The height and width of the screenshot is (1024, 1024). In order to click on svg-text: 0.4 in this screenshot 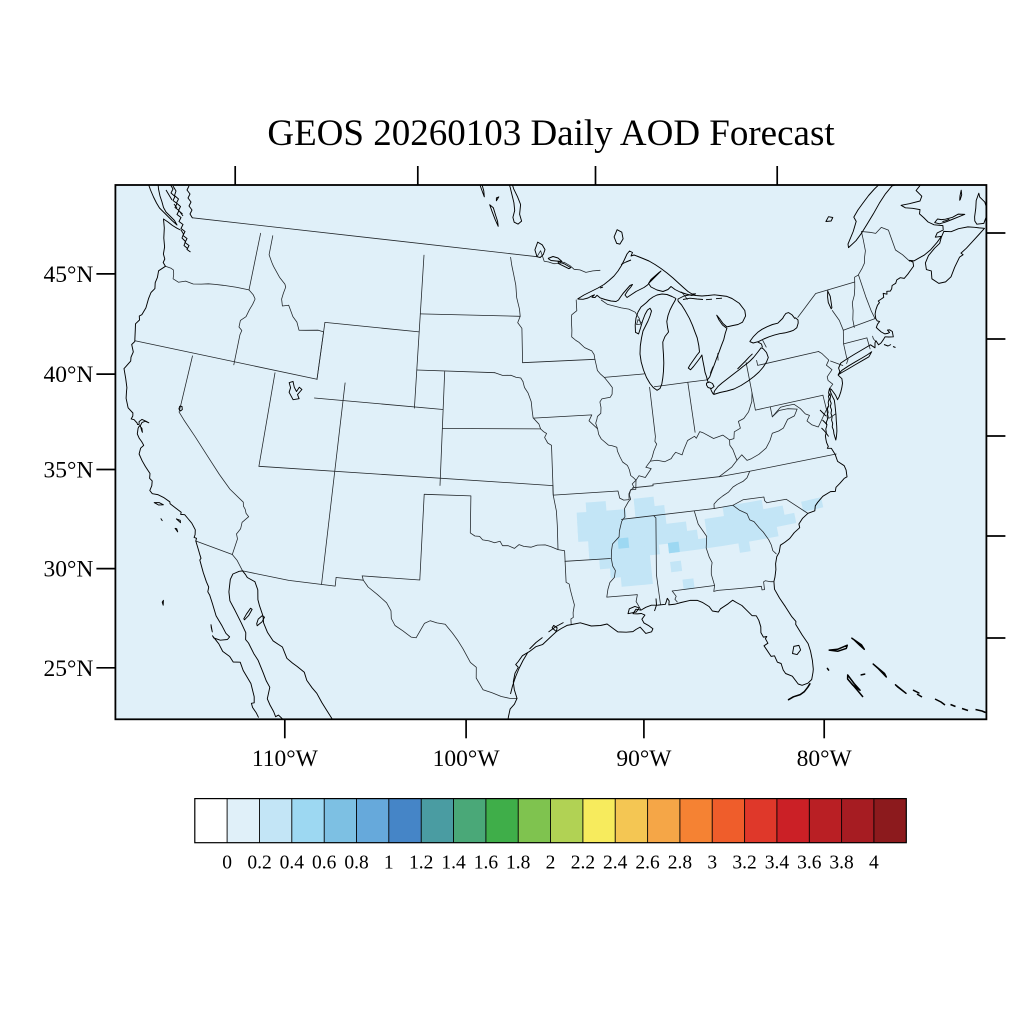, I will do `click(292, 863)`.